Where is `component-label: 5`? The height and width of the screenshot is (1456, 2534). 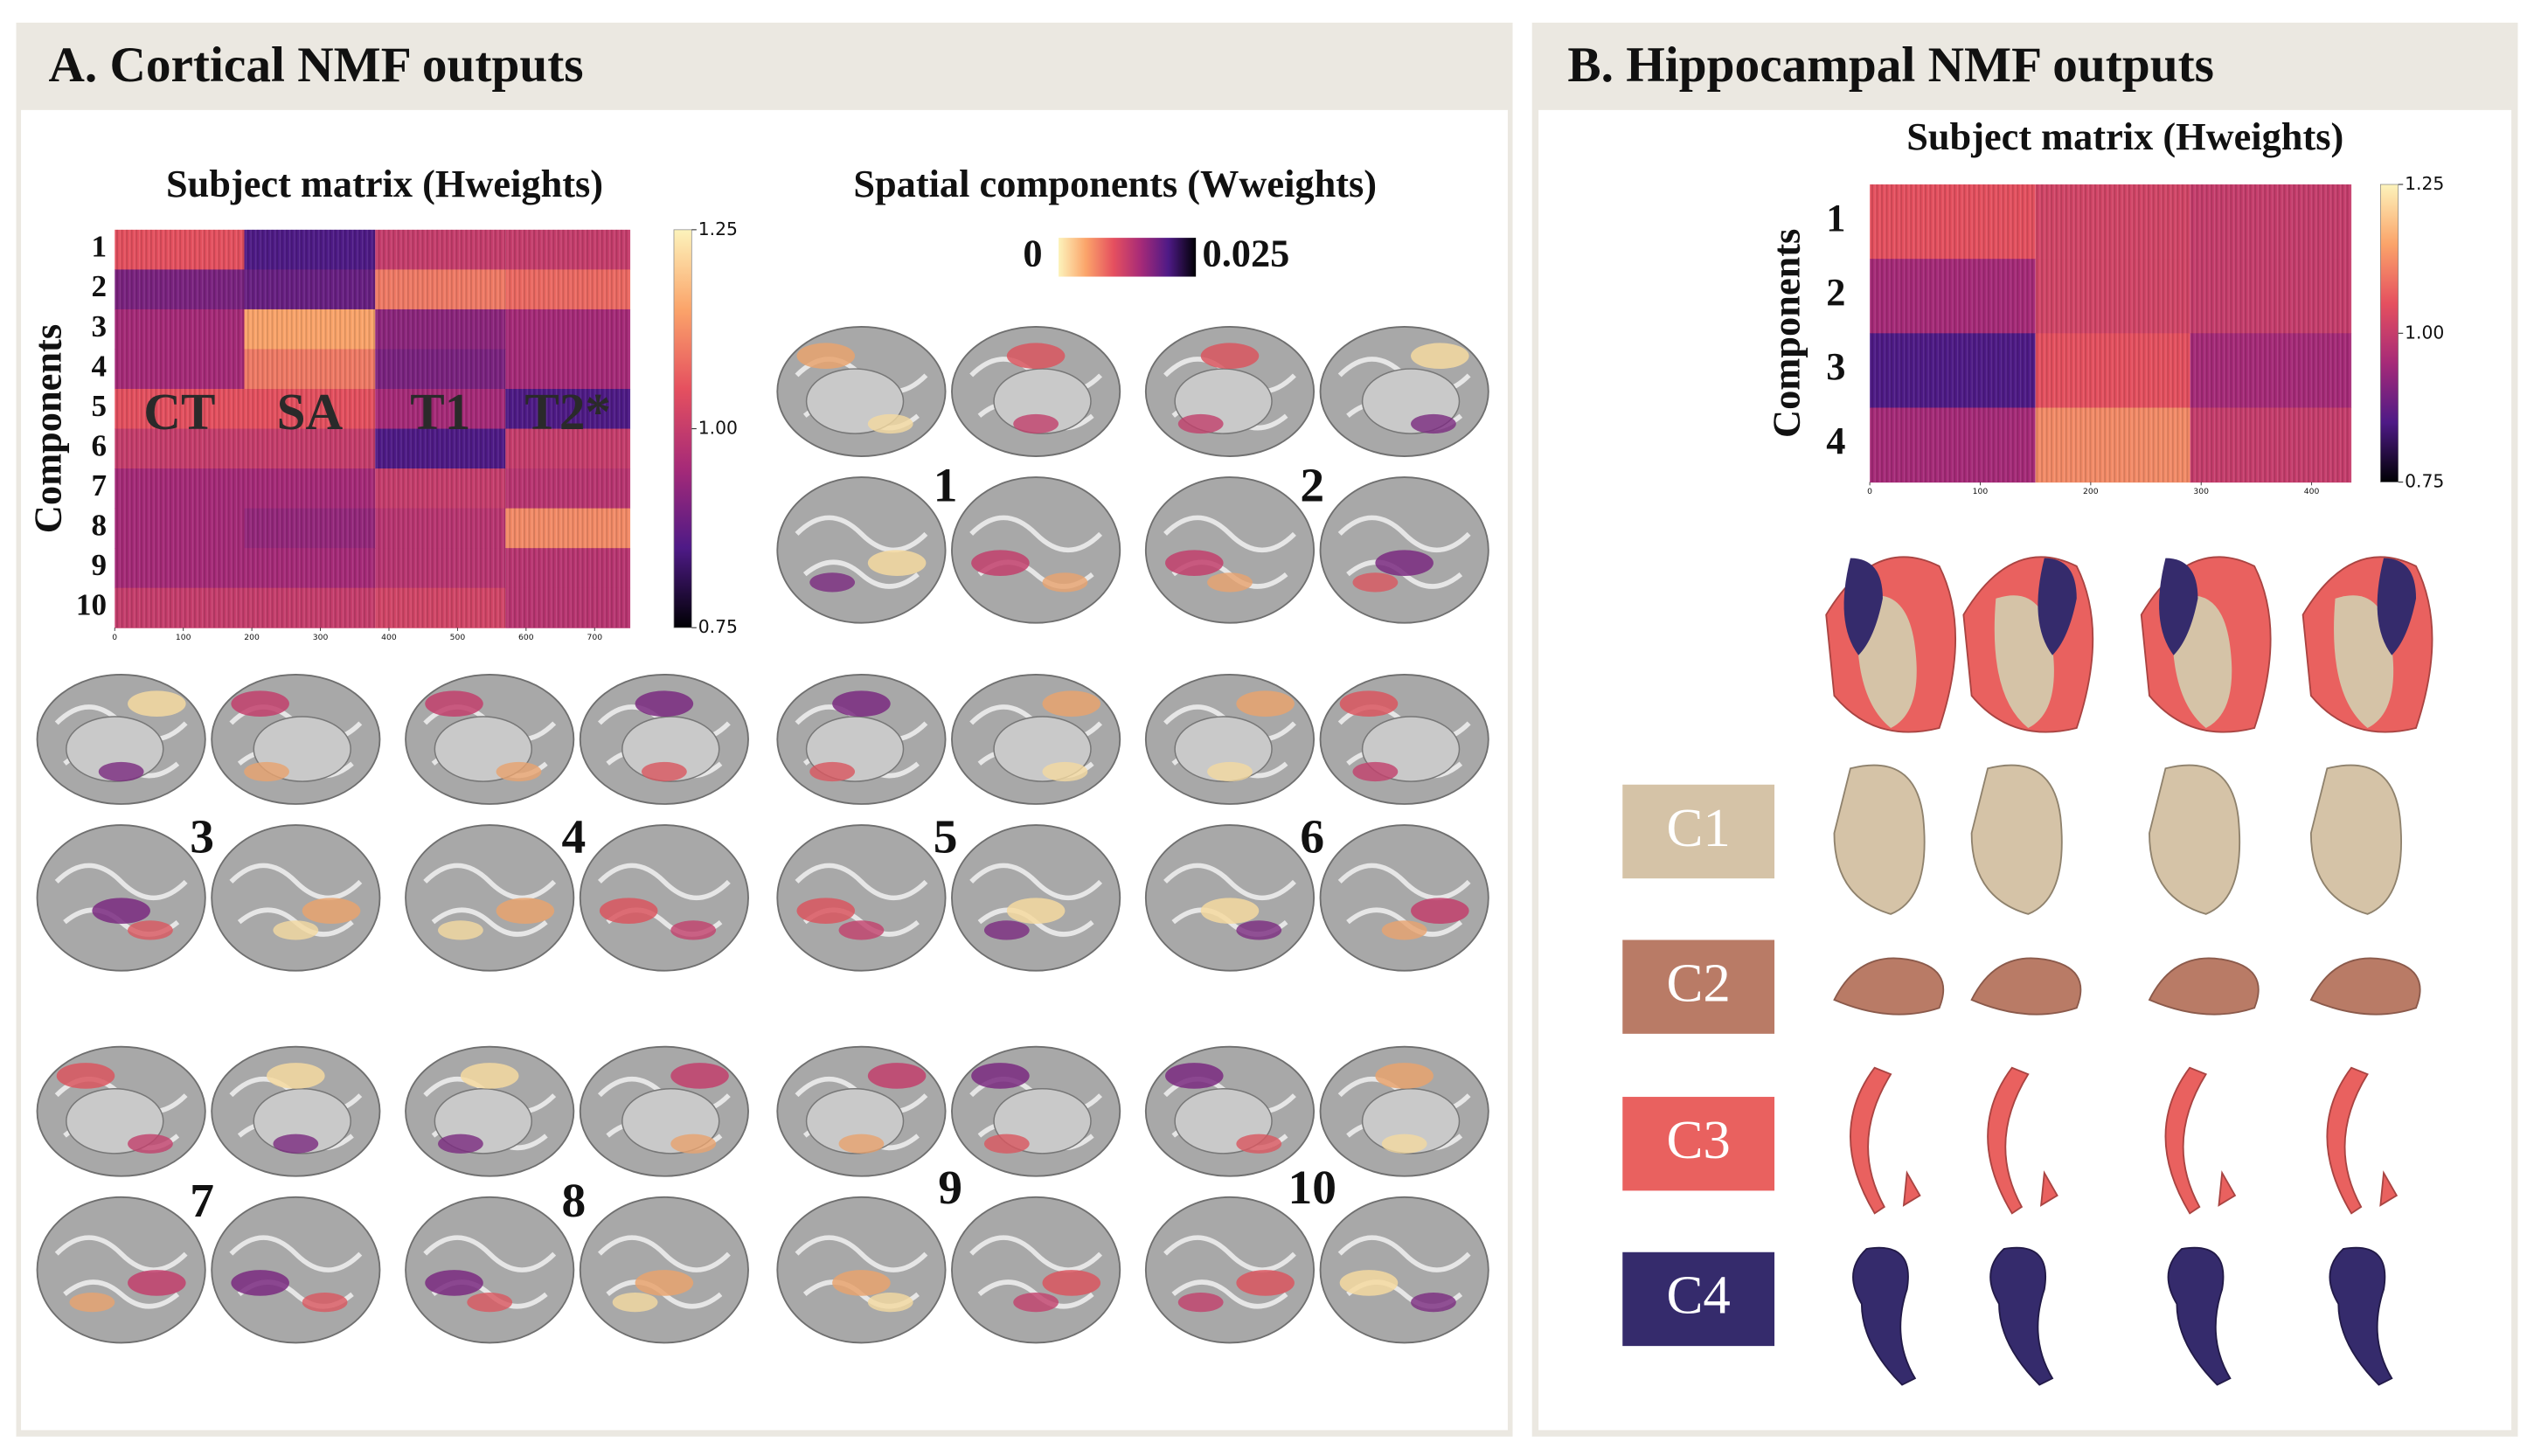 component-label: 5 is located at coordinates (946, 836).